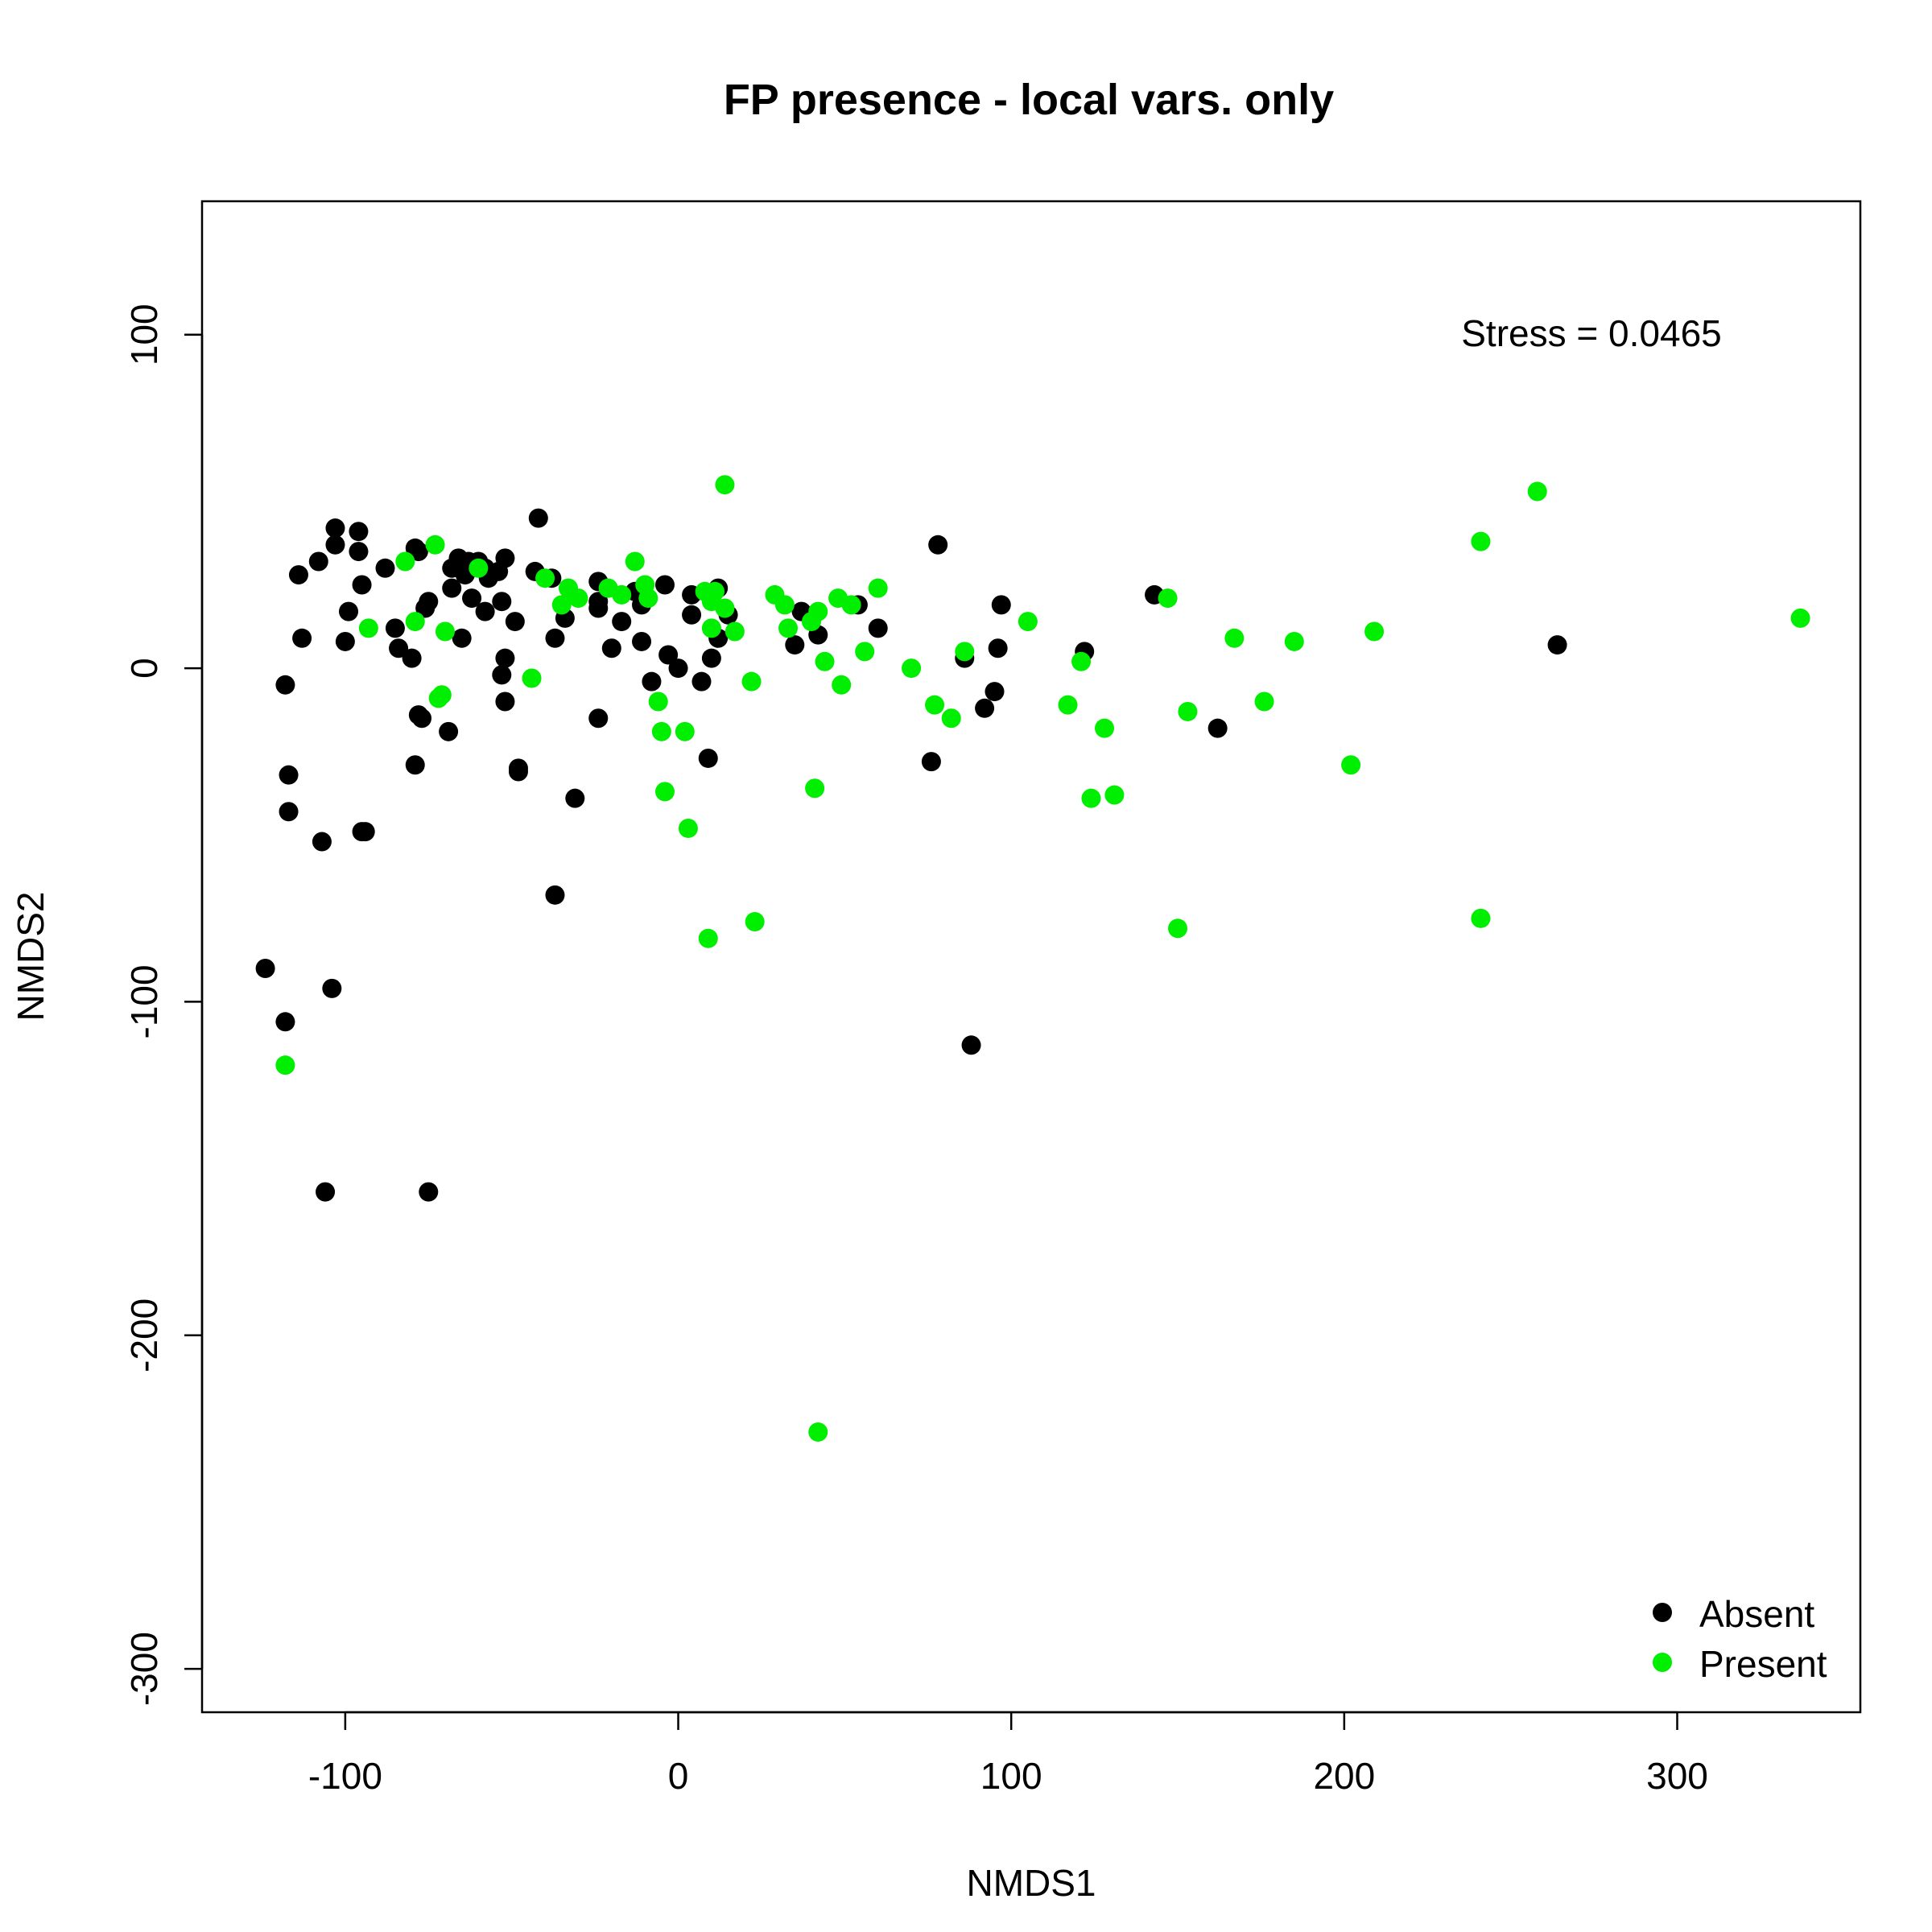  Describe the element at coordinates (1662, 1662) in the screenshot. I see `legend-marker-present` at that location.